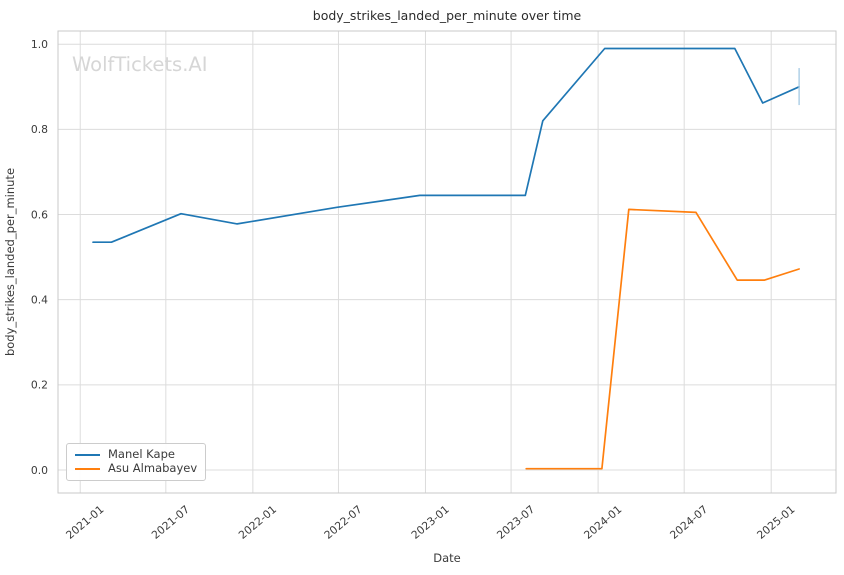  Describe the element at coordinates (447, 558) in the screenshot. I see `x-axis-label: Date` at that location.